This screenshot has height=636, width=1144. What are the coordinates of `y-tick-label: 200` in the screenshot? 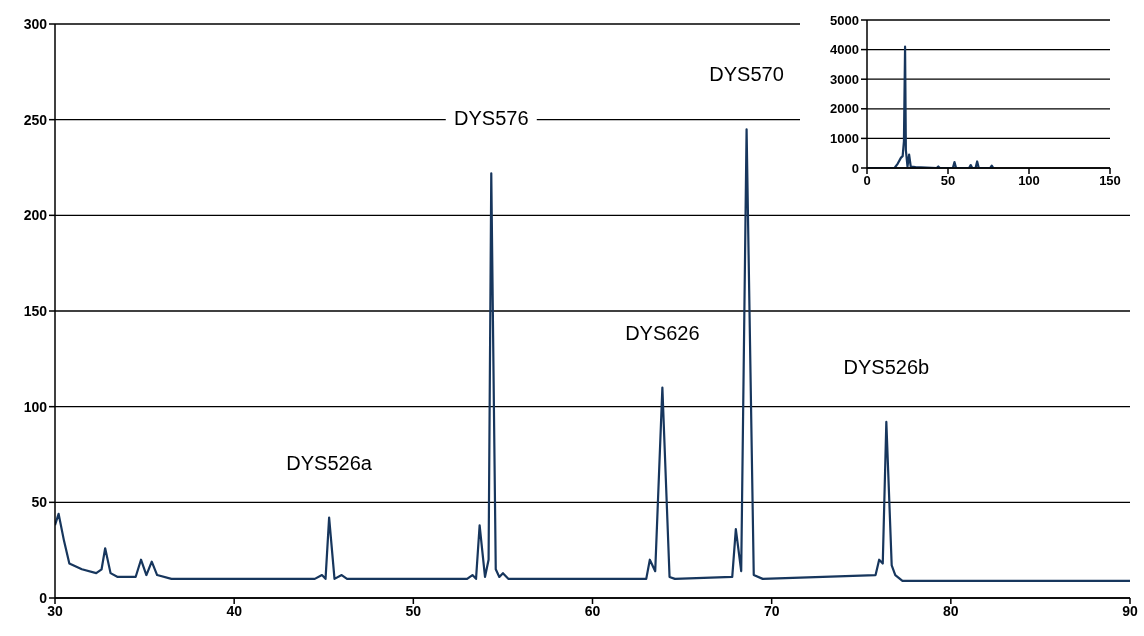 It's located at (35, 215).